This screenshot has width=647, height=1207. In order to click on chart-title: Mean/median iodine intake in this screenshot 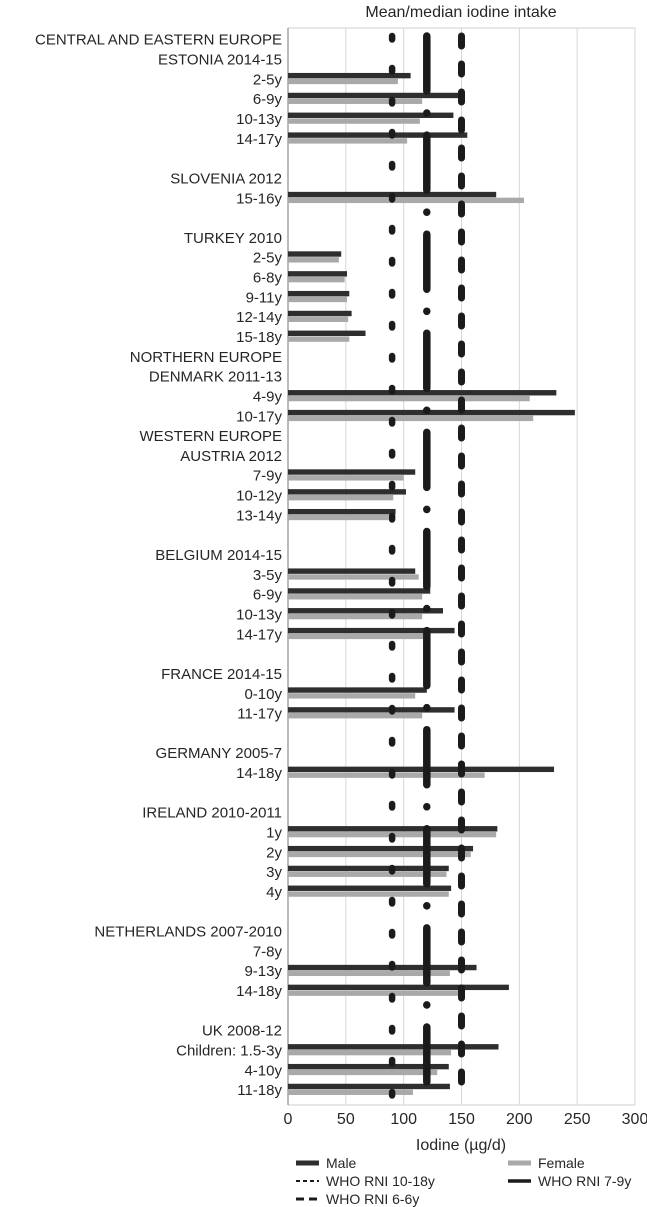, I will do `click(460, 12)`.